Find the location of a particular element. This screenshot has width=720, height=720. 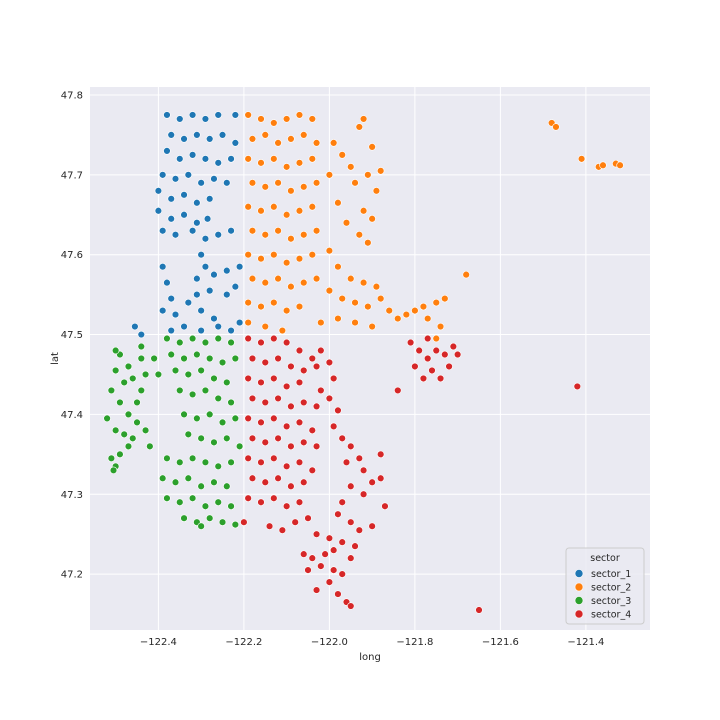

x-tick-label: −121.8 is located at coordinates (414, 642).